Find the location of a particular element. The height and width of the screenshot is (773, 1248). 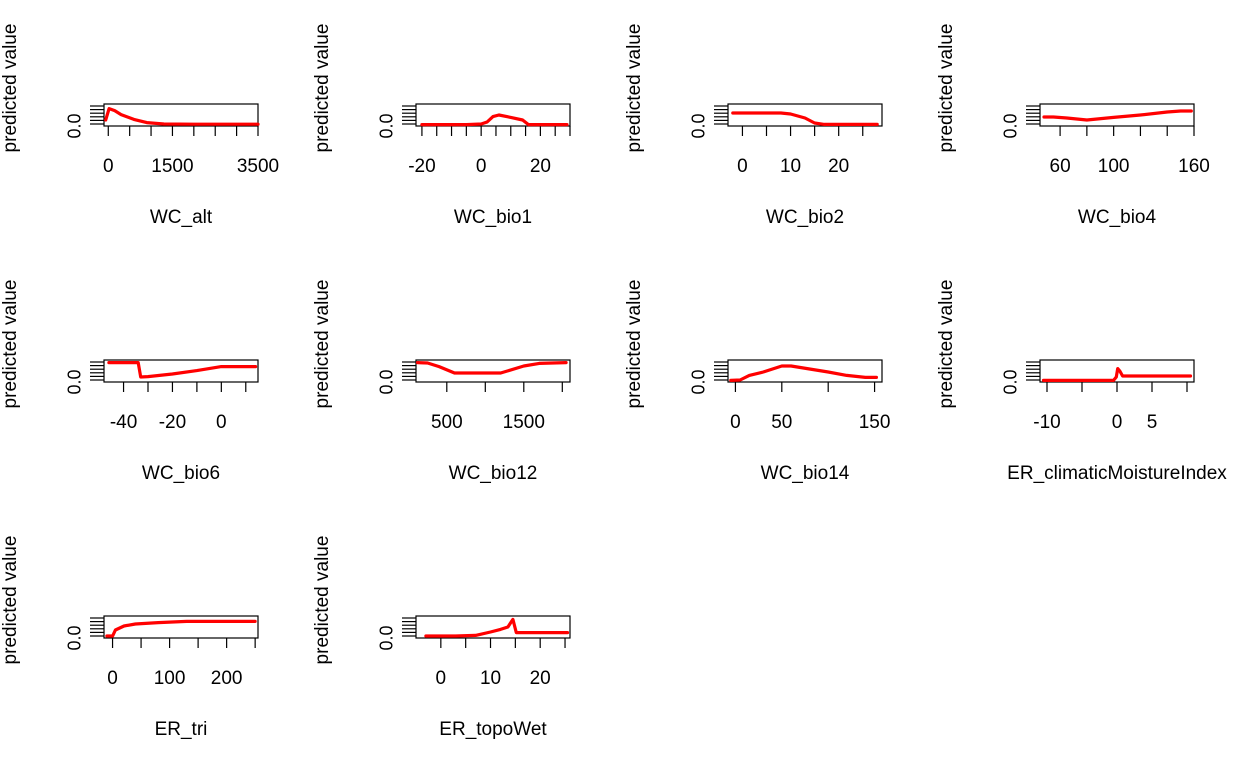

panel-10: 0.0 predicted value 0 10 20 ER_topoWet is located at coordinates (441, 638).